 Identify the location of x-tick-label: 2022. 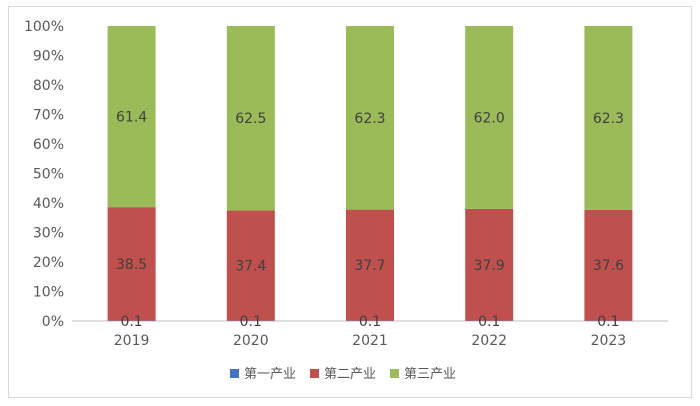
(489, 341).